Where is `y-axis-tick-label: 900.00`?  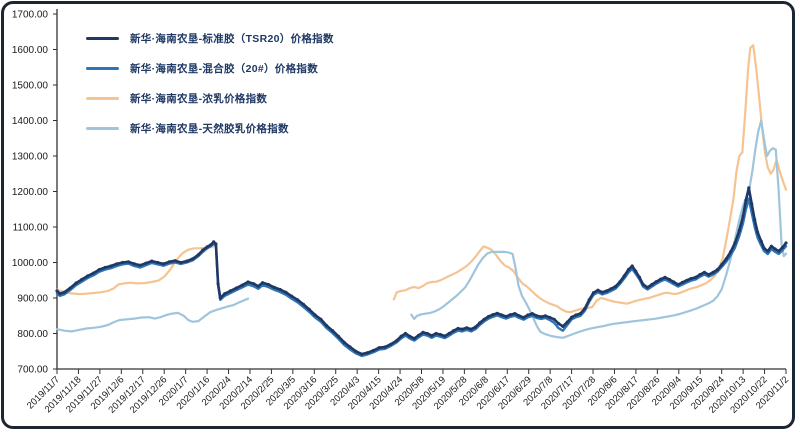 y-axis-tick-label: 900.00 is located at coordinates (32, 299).